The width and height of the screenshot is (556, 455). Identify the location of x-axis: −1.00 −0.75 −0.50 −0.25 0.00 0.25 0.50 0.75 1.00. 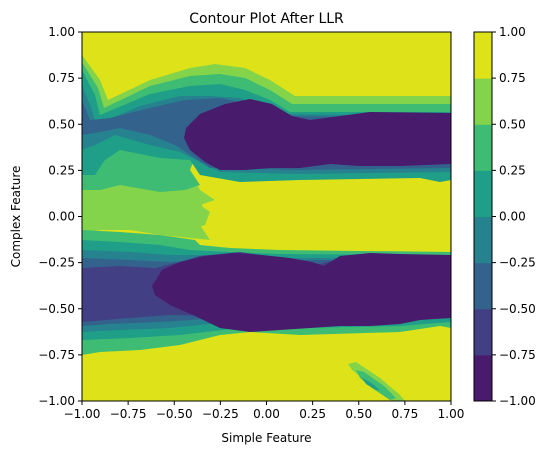
(264, 411).